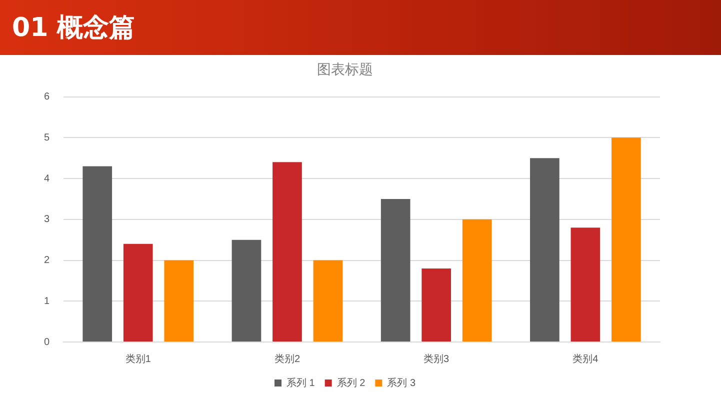  I want to click on chart-title: 图表标题, so click(345, 70).